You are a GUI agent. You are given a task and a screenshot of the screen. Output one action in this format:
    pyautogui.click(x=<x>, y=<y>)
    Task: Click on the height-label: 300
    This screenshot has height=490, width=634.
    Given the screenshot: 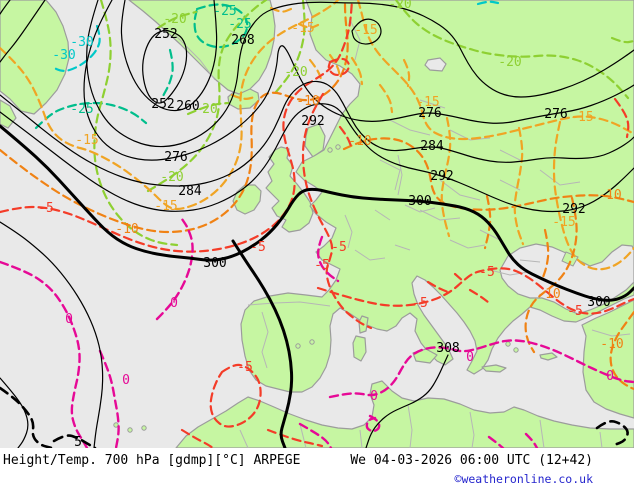 What is the action you would take?
    pyautogui.click(x=419, y=201)
    